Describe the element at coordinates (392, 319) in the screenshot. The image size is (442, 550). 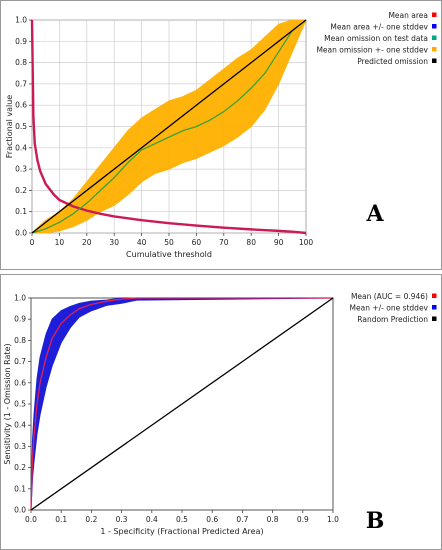
I see `legend-entry: Random Prediction` at that location.